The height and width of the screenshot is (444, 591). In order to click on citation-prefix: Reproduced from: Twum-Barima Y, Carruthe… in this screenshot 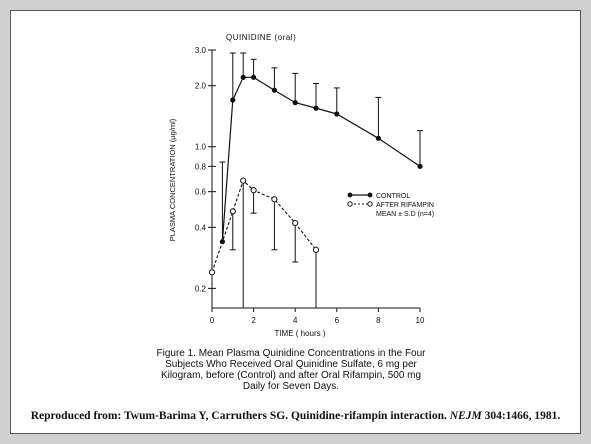, I will do `click(240, 416)`.